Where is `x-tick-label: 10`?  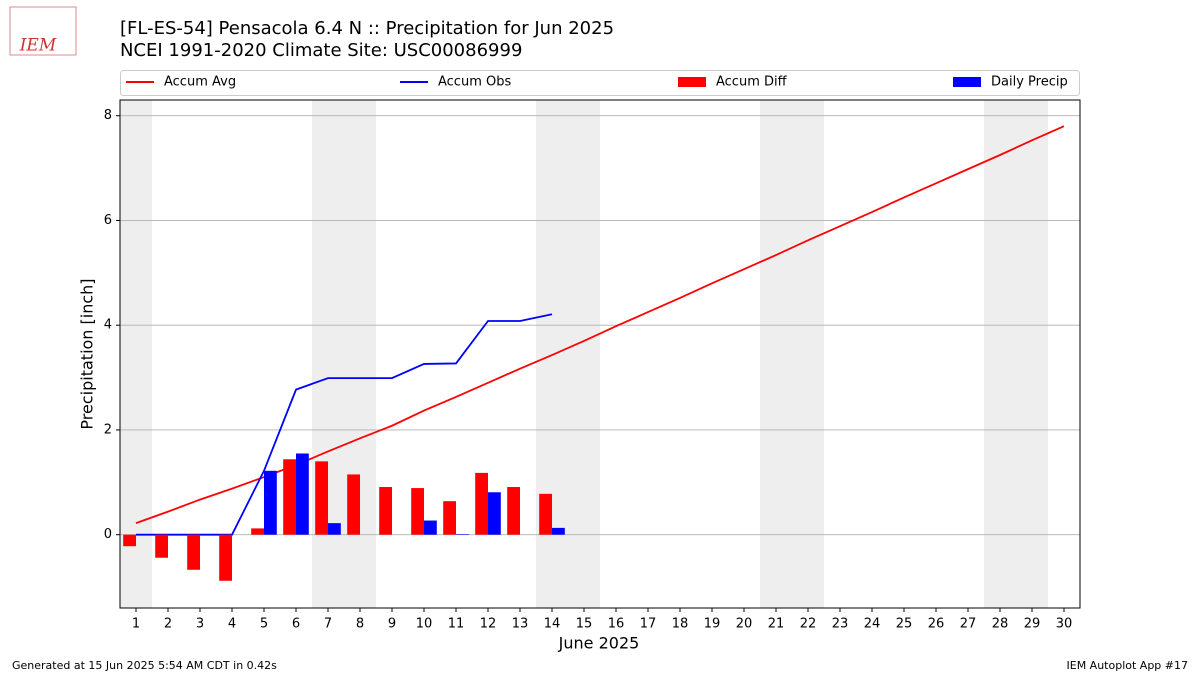
x-tick-label: 10 is located at coordinates (424, 624).